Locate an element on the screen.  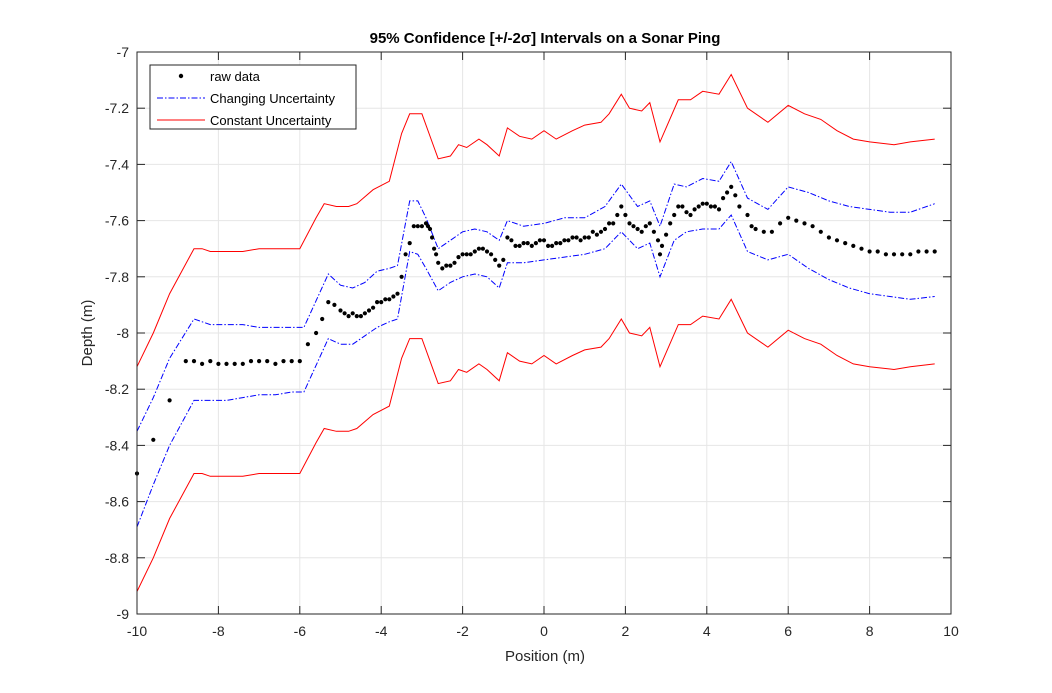
x-tick-label: 4 is located at coordinates (707, 631).